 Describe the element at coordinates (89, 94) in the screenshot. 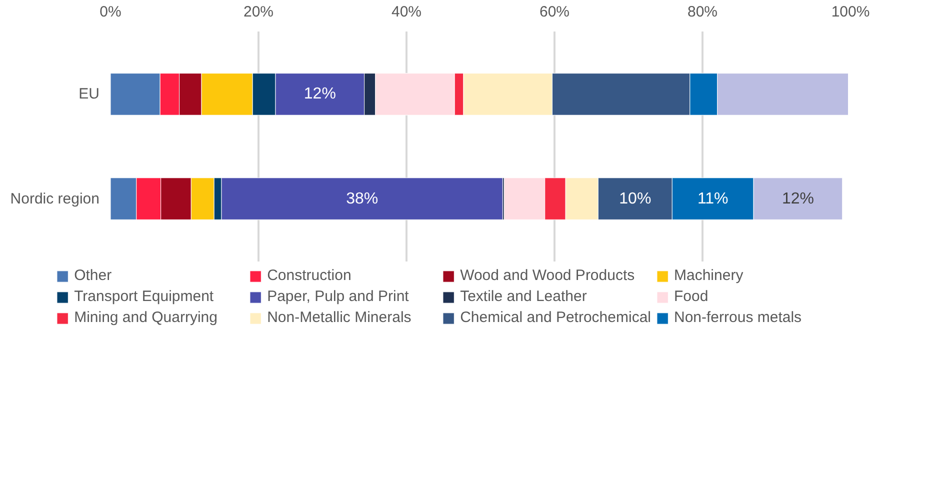

I see `y-tick-label: EU` at that location.